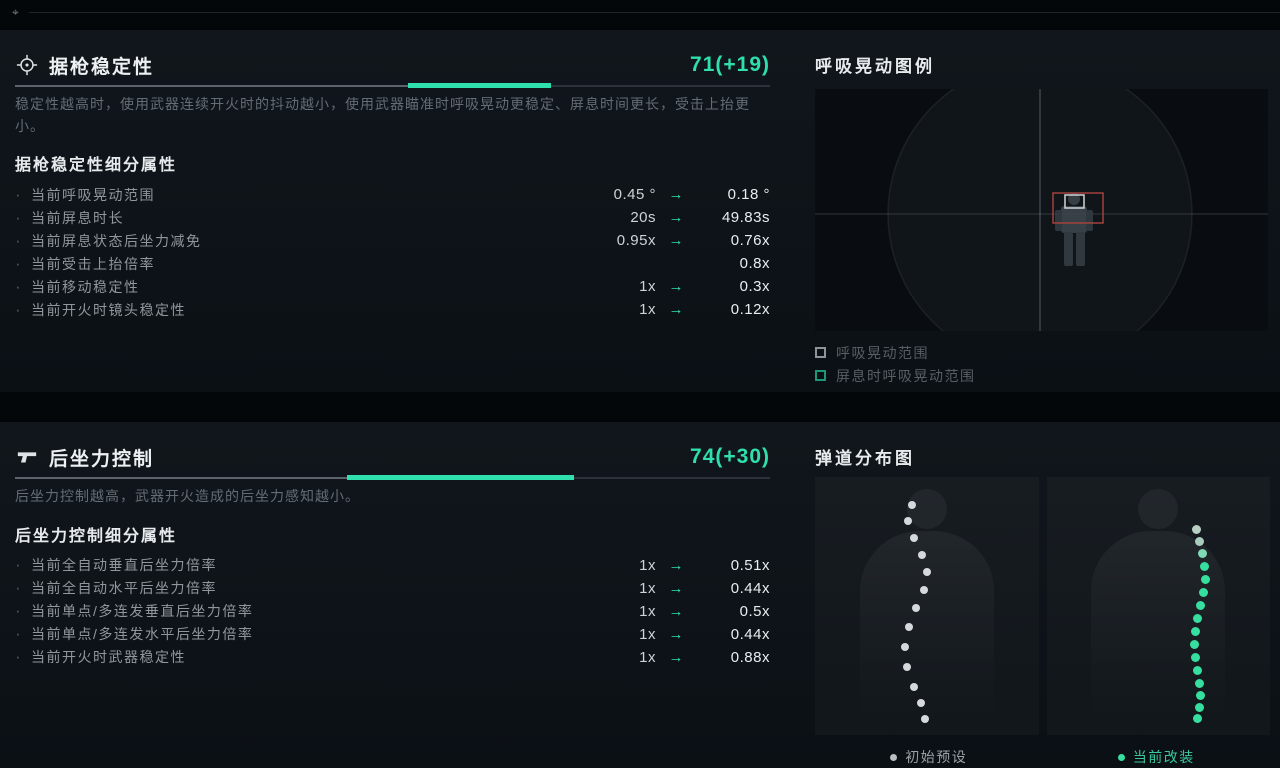 Image resolution: width=1280 pixels, height=768 pixels. Describe the element at coordinates (392, 565) in the screenshot. I see `attribute-row: · 当前全自动垂直后坐力倍率 1x → 0.51x` at that location.